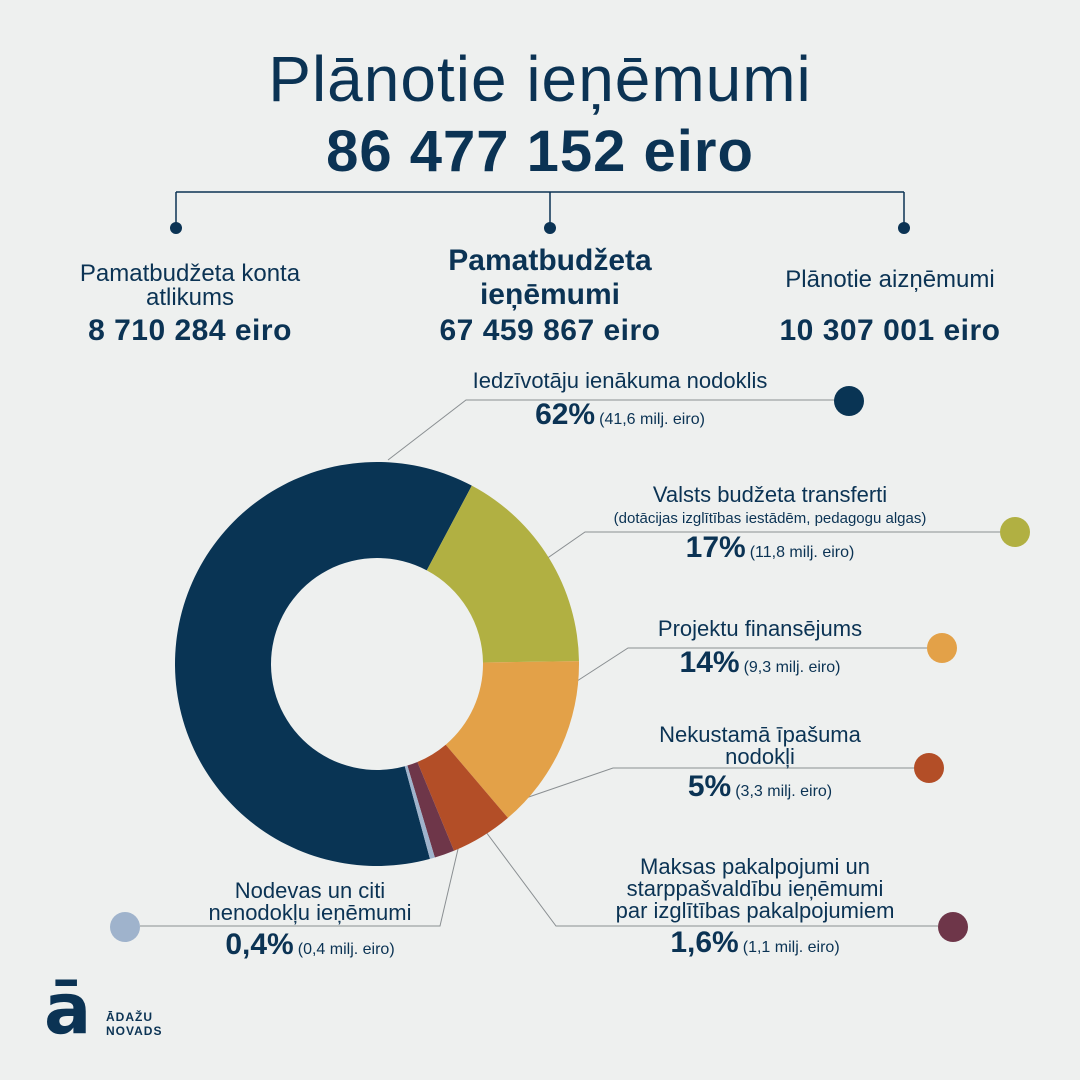 Image resolution: width=1080 pixels, height=1080 pixels. I want to click on segment-amount: (3,3 milj. eiro), so click(784, 791).